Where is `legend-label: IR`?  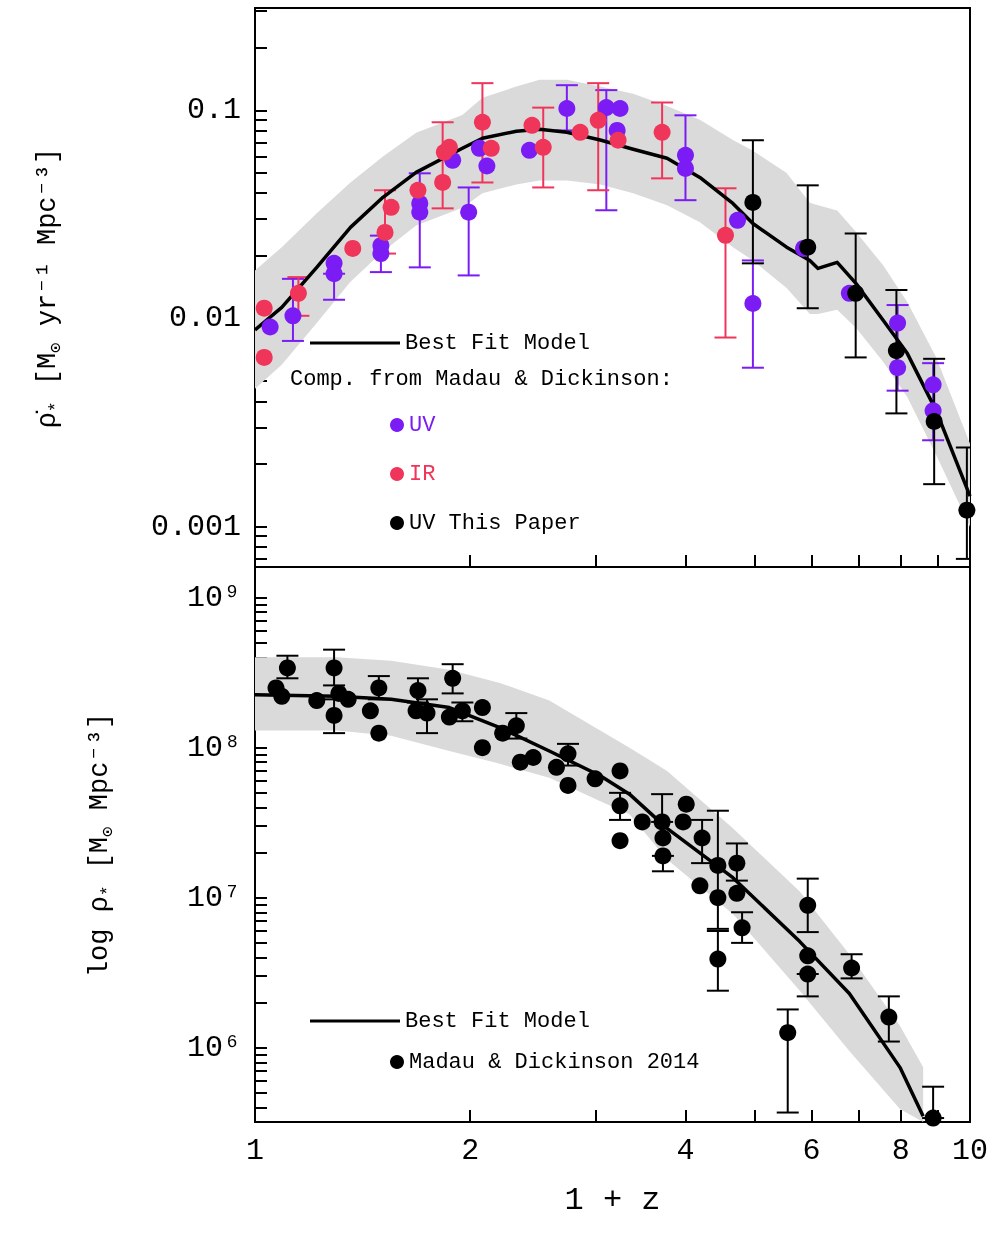 legend-label: IR is located at coordinates (422, 474).